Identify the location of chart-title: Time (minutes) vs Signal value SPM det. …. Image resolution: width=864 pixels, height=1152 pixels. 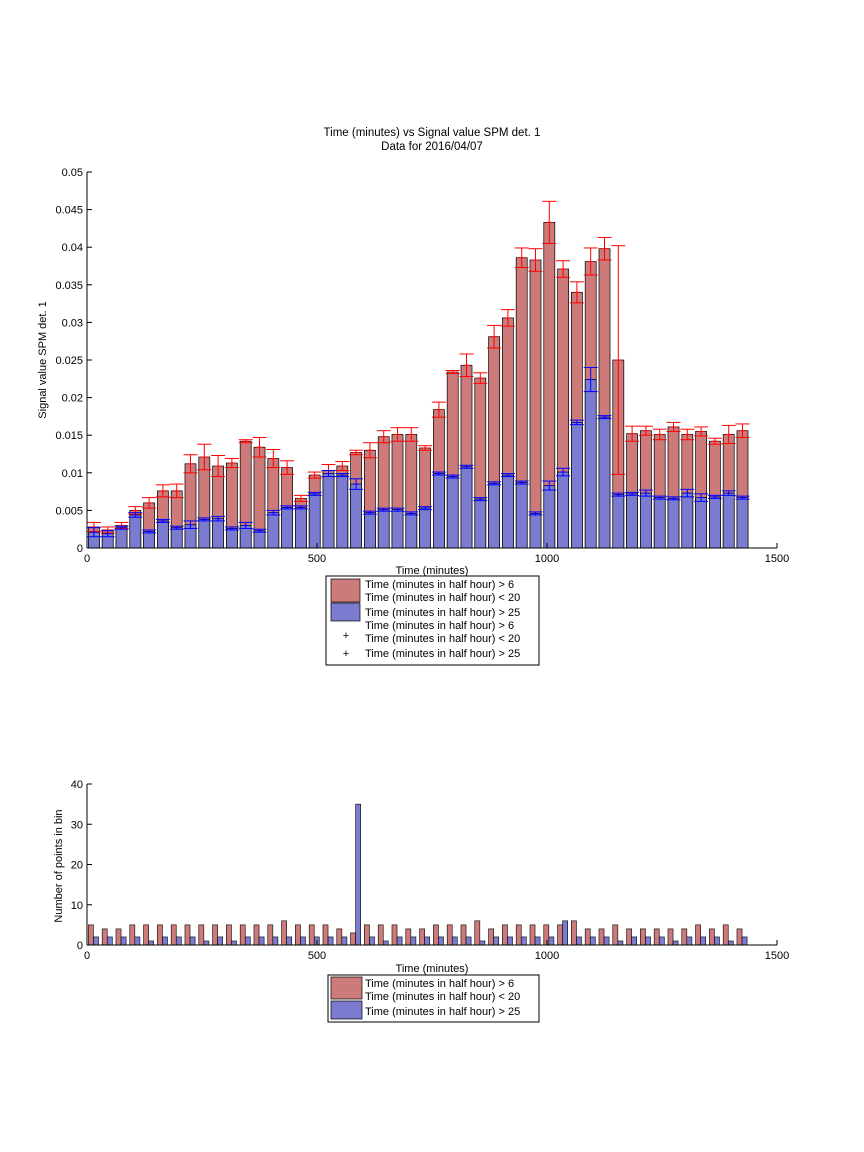
(432, 133).